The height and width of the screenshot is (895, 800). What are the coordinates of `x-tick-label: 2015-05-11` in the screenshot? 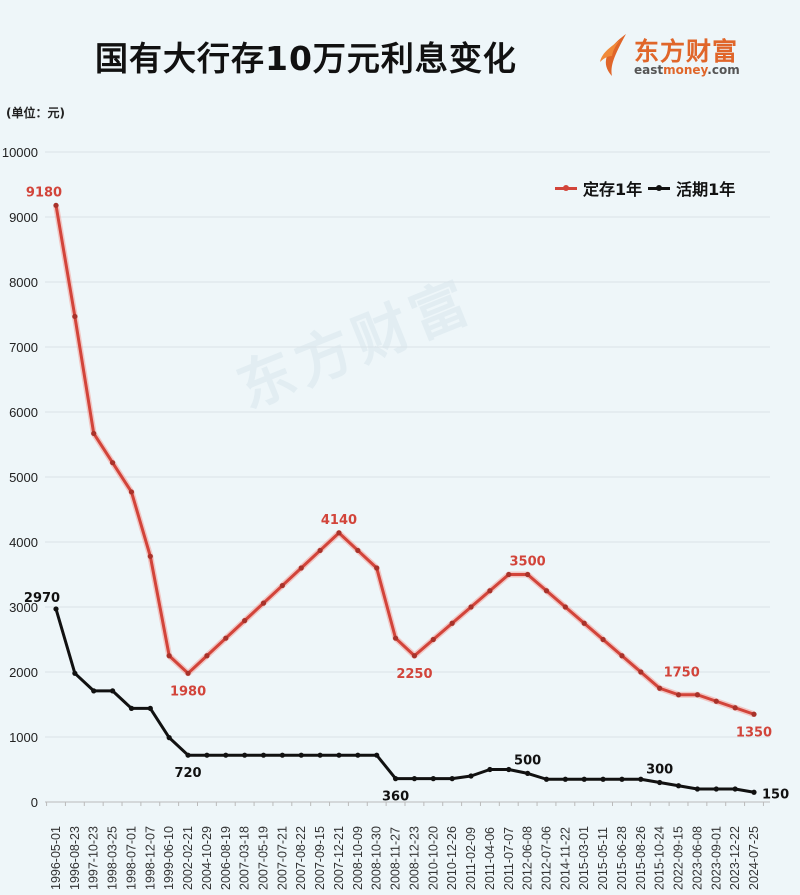 It's located at (603, 858).